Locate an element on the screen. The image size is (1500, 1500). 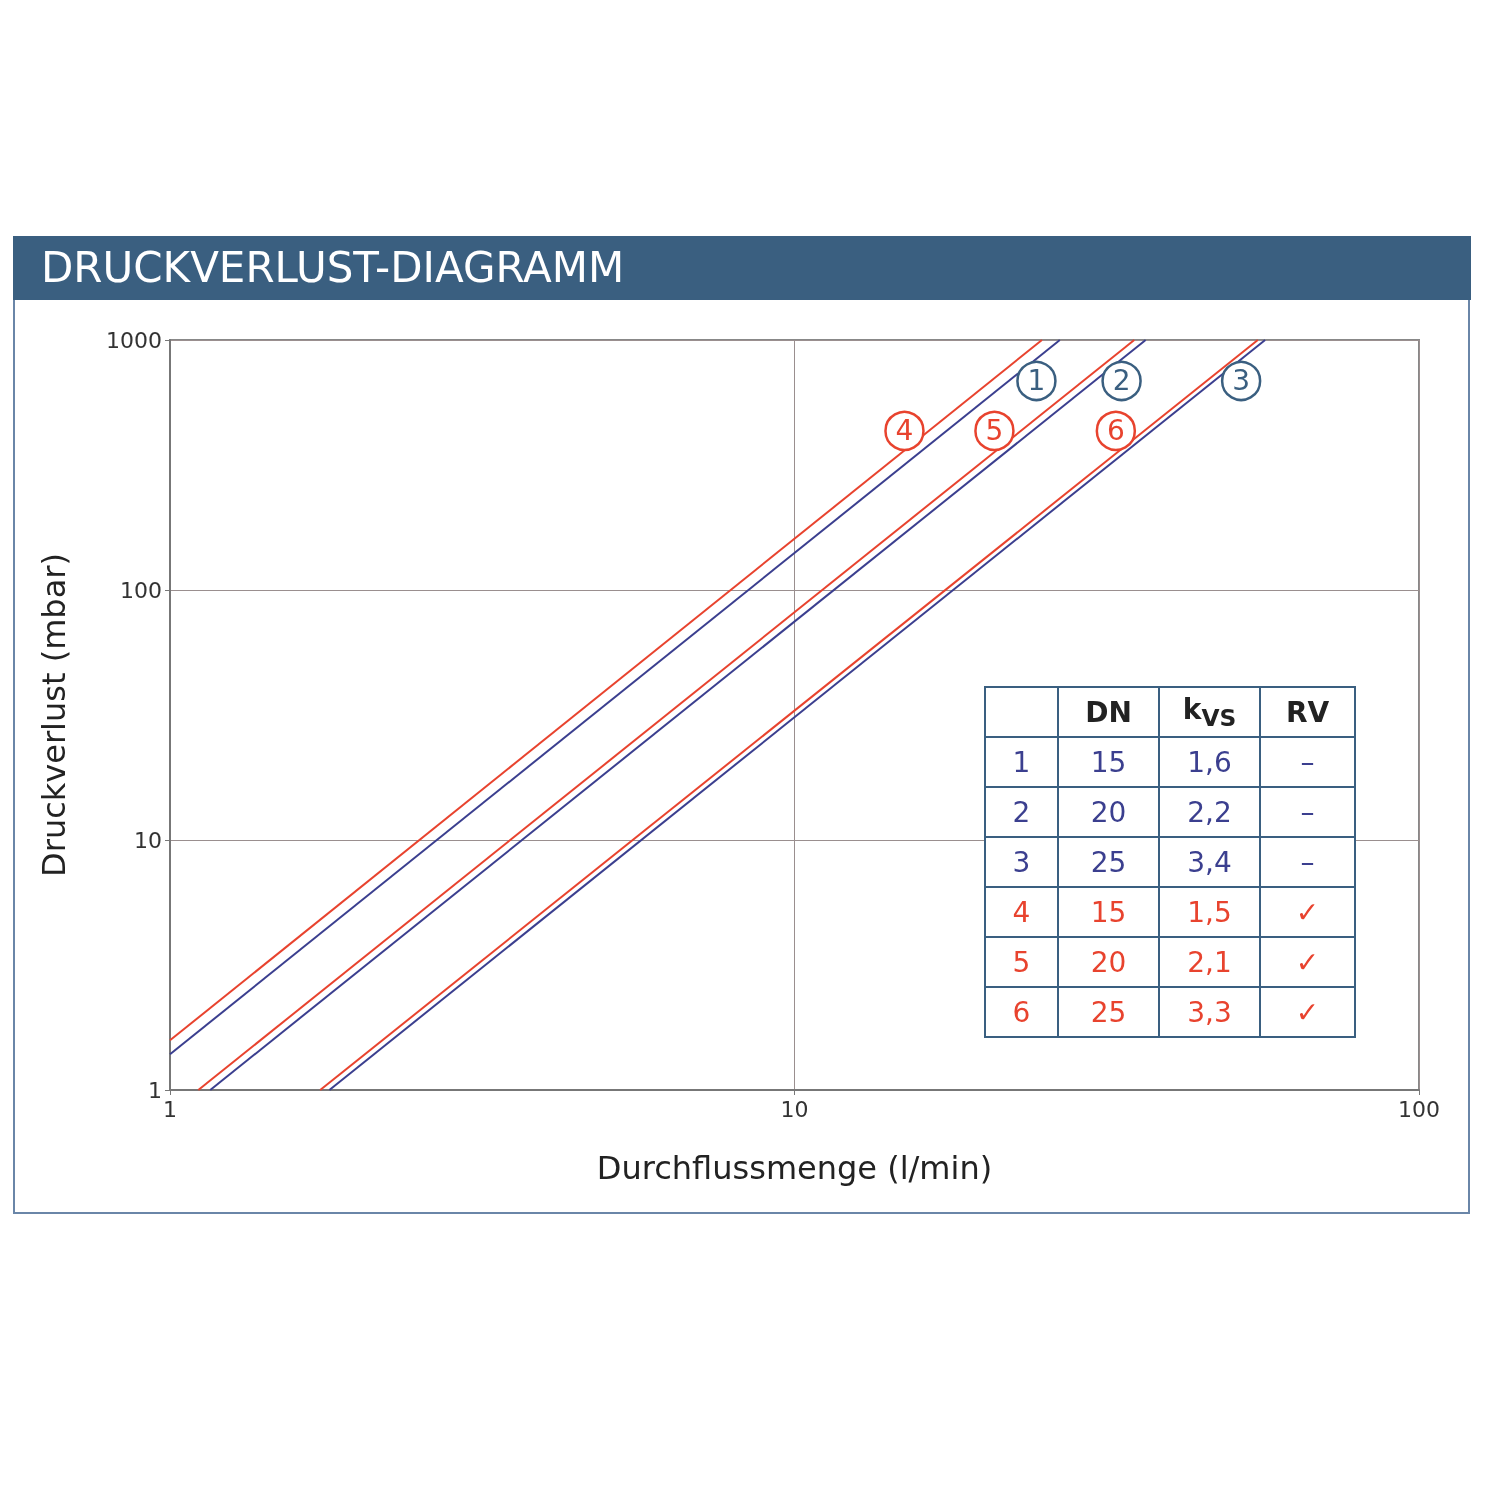
chart-title: DRUCKVERLUST-DIAGRAMM is located at coordinates (742, 268).